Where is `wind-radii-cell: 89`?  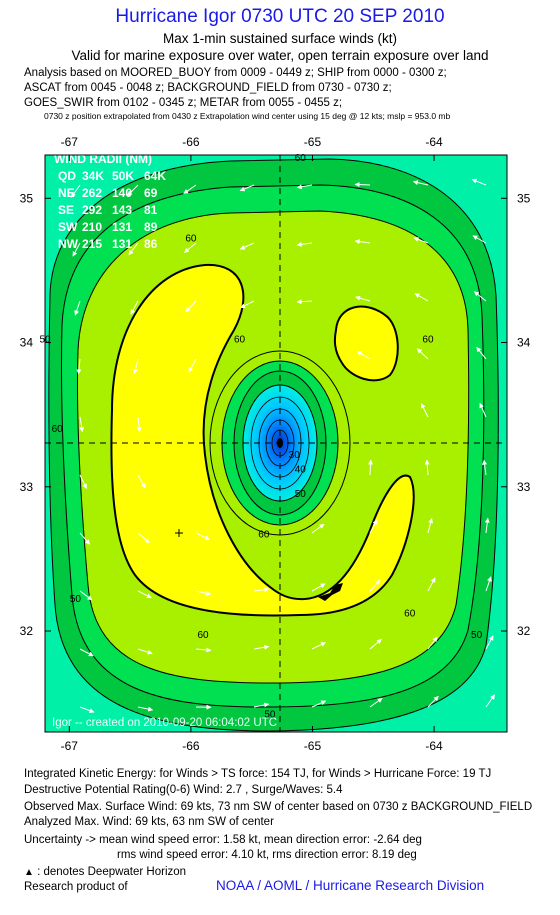
wind-radii-cell: 89 is located at coordinates (151, 227).